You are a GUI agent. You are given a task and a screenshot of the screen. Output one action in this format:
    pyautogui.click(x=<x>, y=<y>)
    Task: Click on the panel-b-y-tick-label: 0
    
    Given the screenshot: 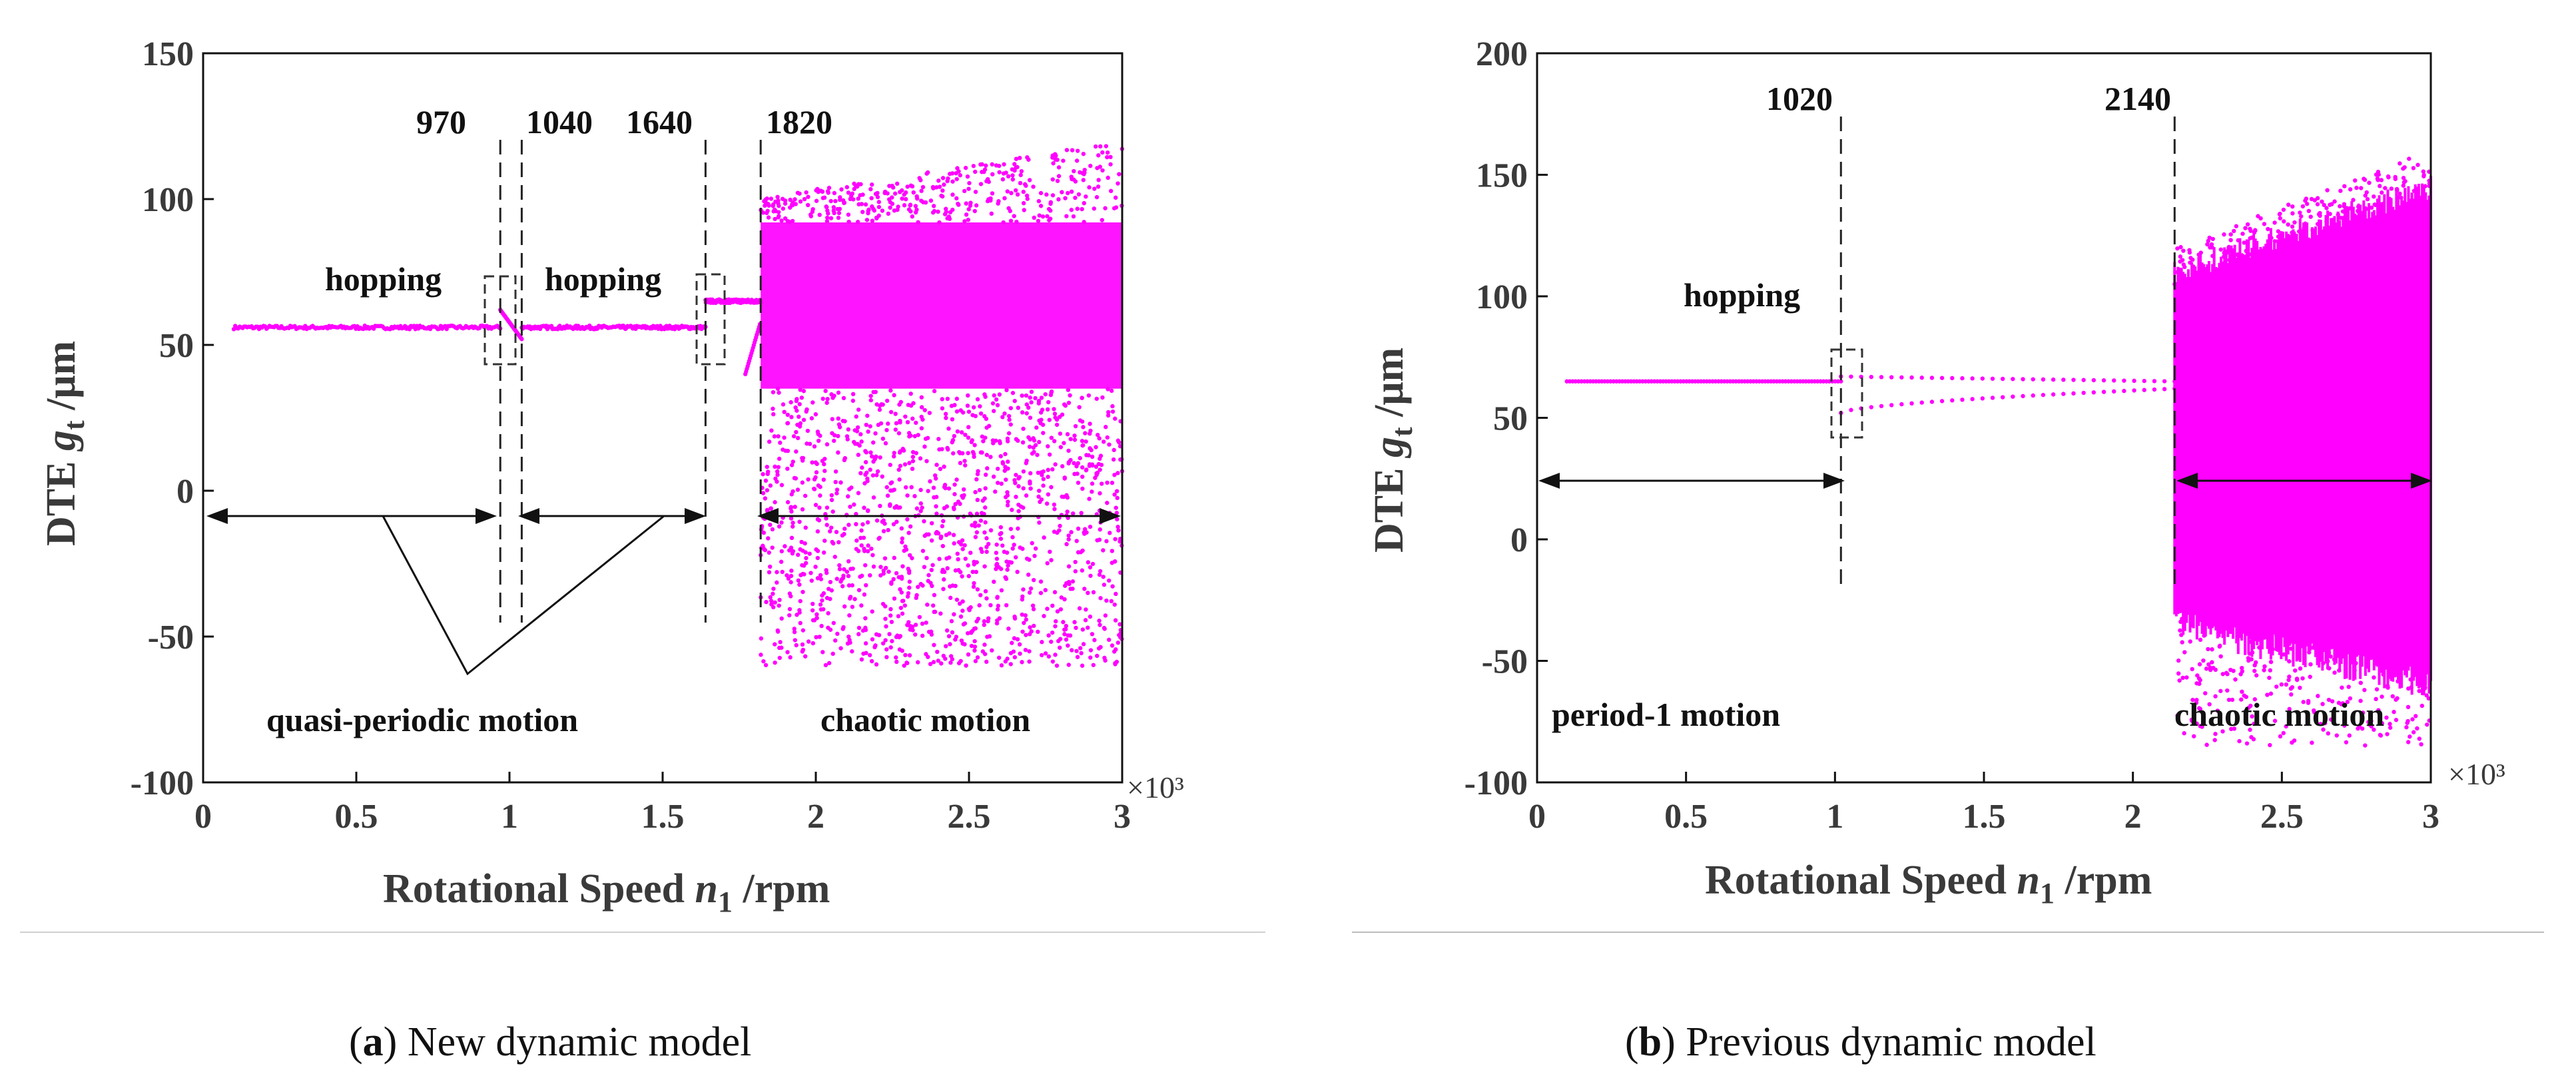 What is the action you would take?
    pyautogui.click(x=1519, y=540)
    